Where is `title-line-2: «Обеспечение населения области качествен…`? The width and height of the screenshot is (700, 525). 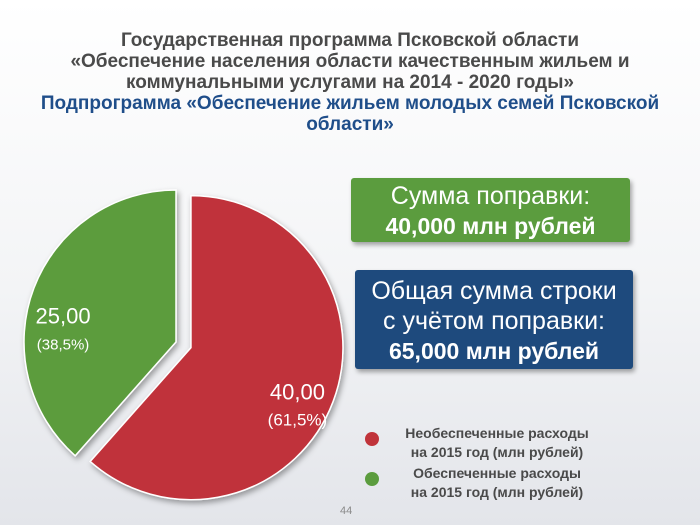 title-line-2: «Обеспечение населения области качествен… is located at coordinates (350, 61).